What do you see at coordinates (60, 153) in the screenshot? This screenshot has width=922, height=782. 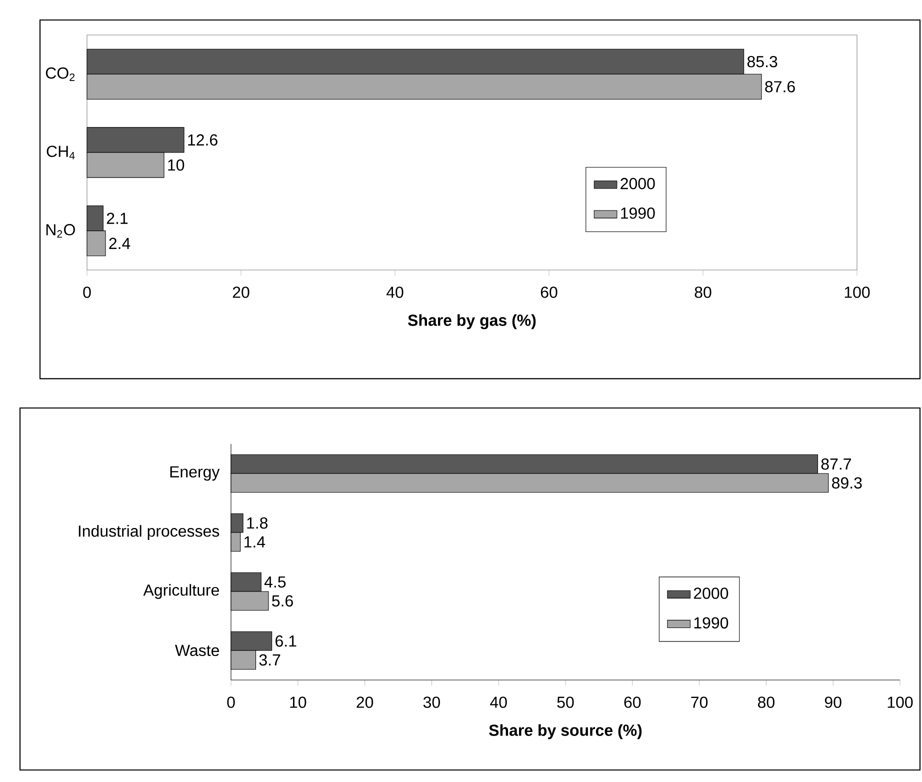 I see `y-tick-label: CH$_{4}$` at bounding box center [60, 153].